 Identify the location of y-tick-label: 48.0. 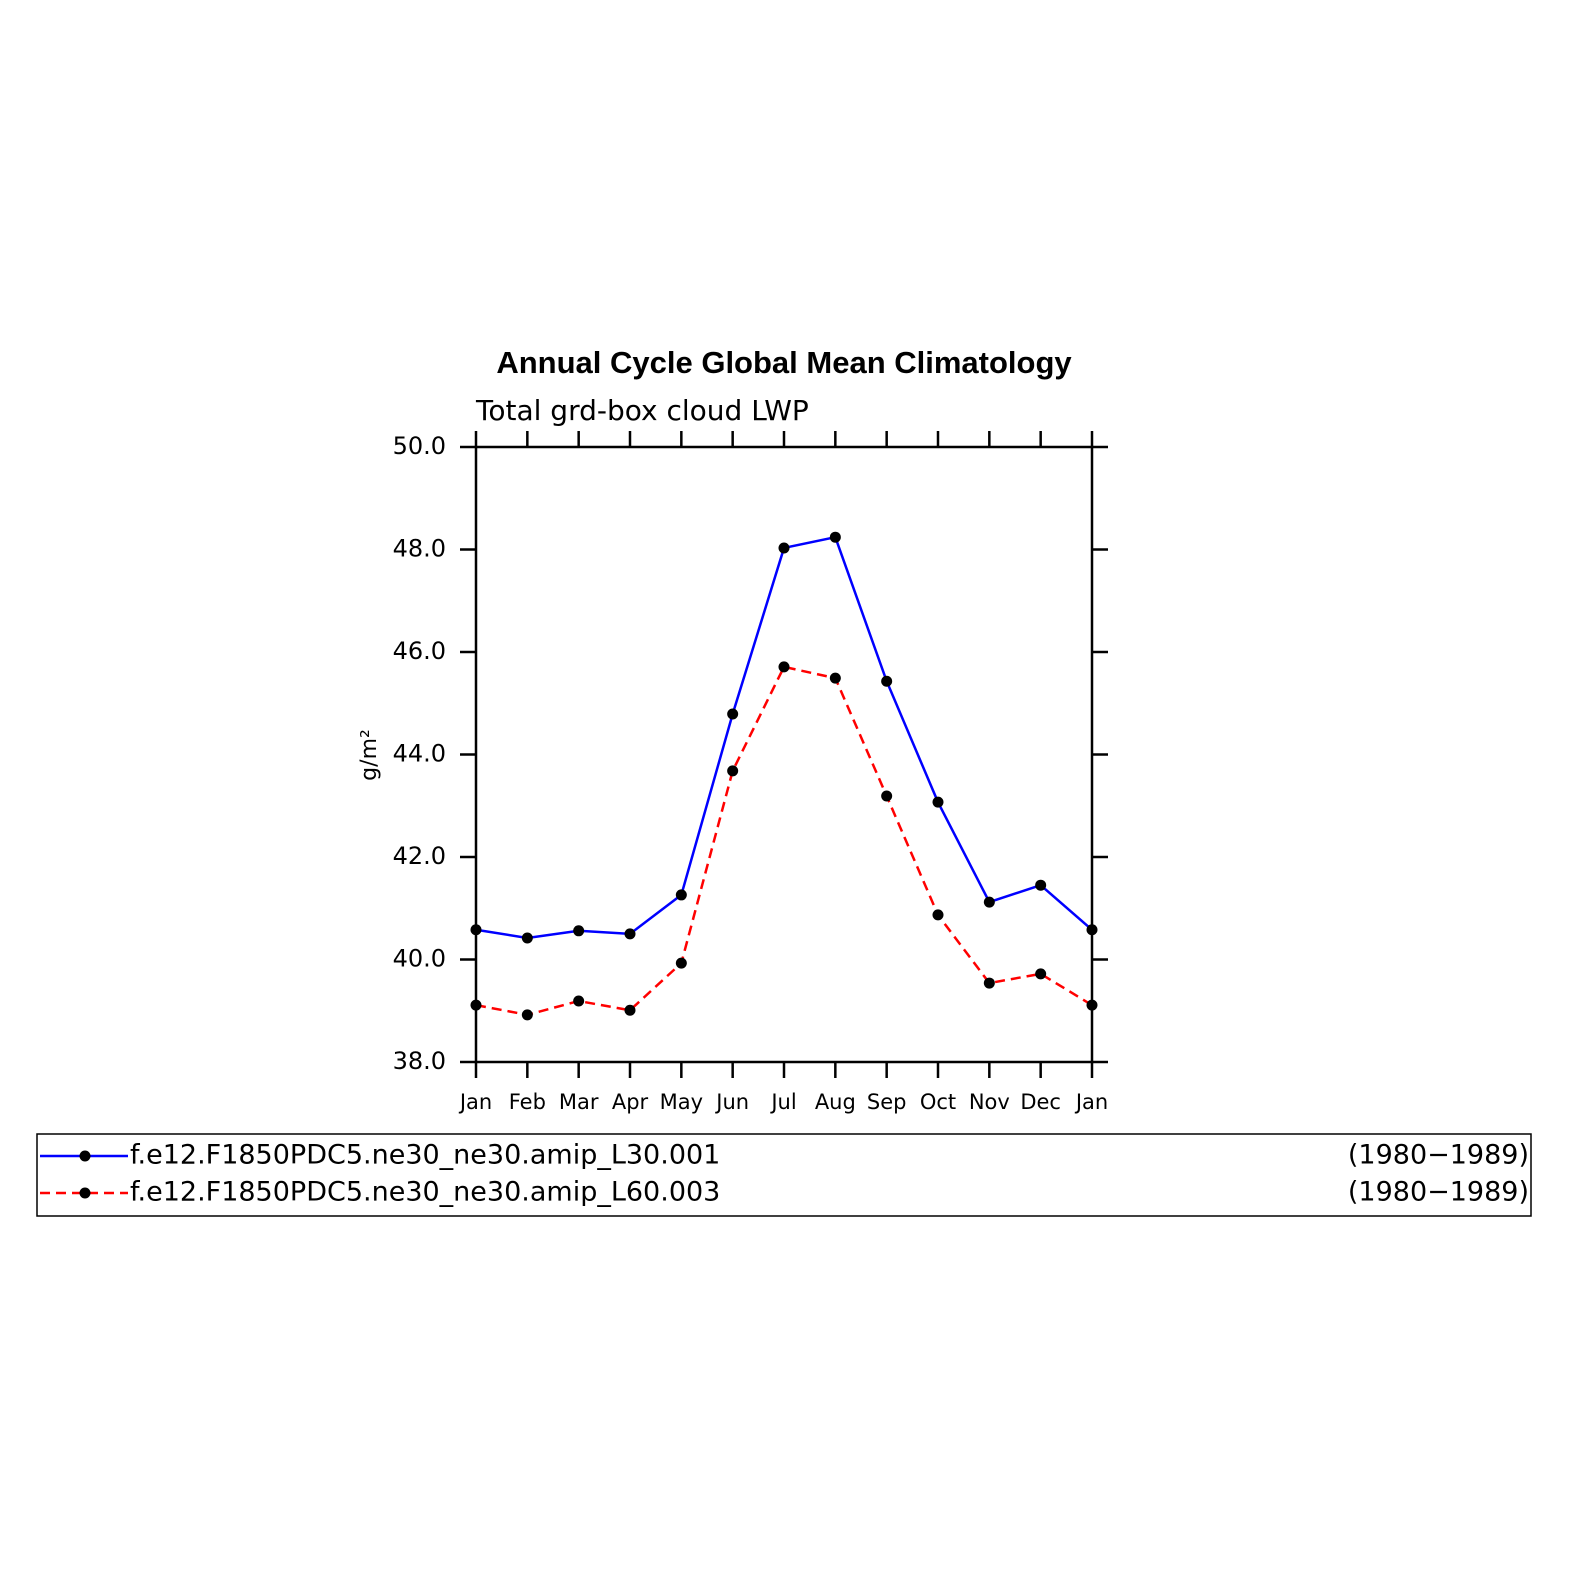
(419, 549).